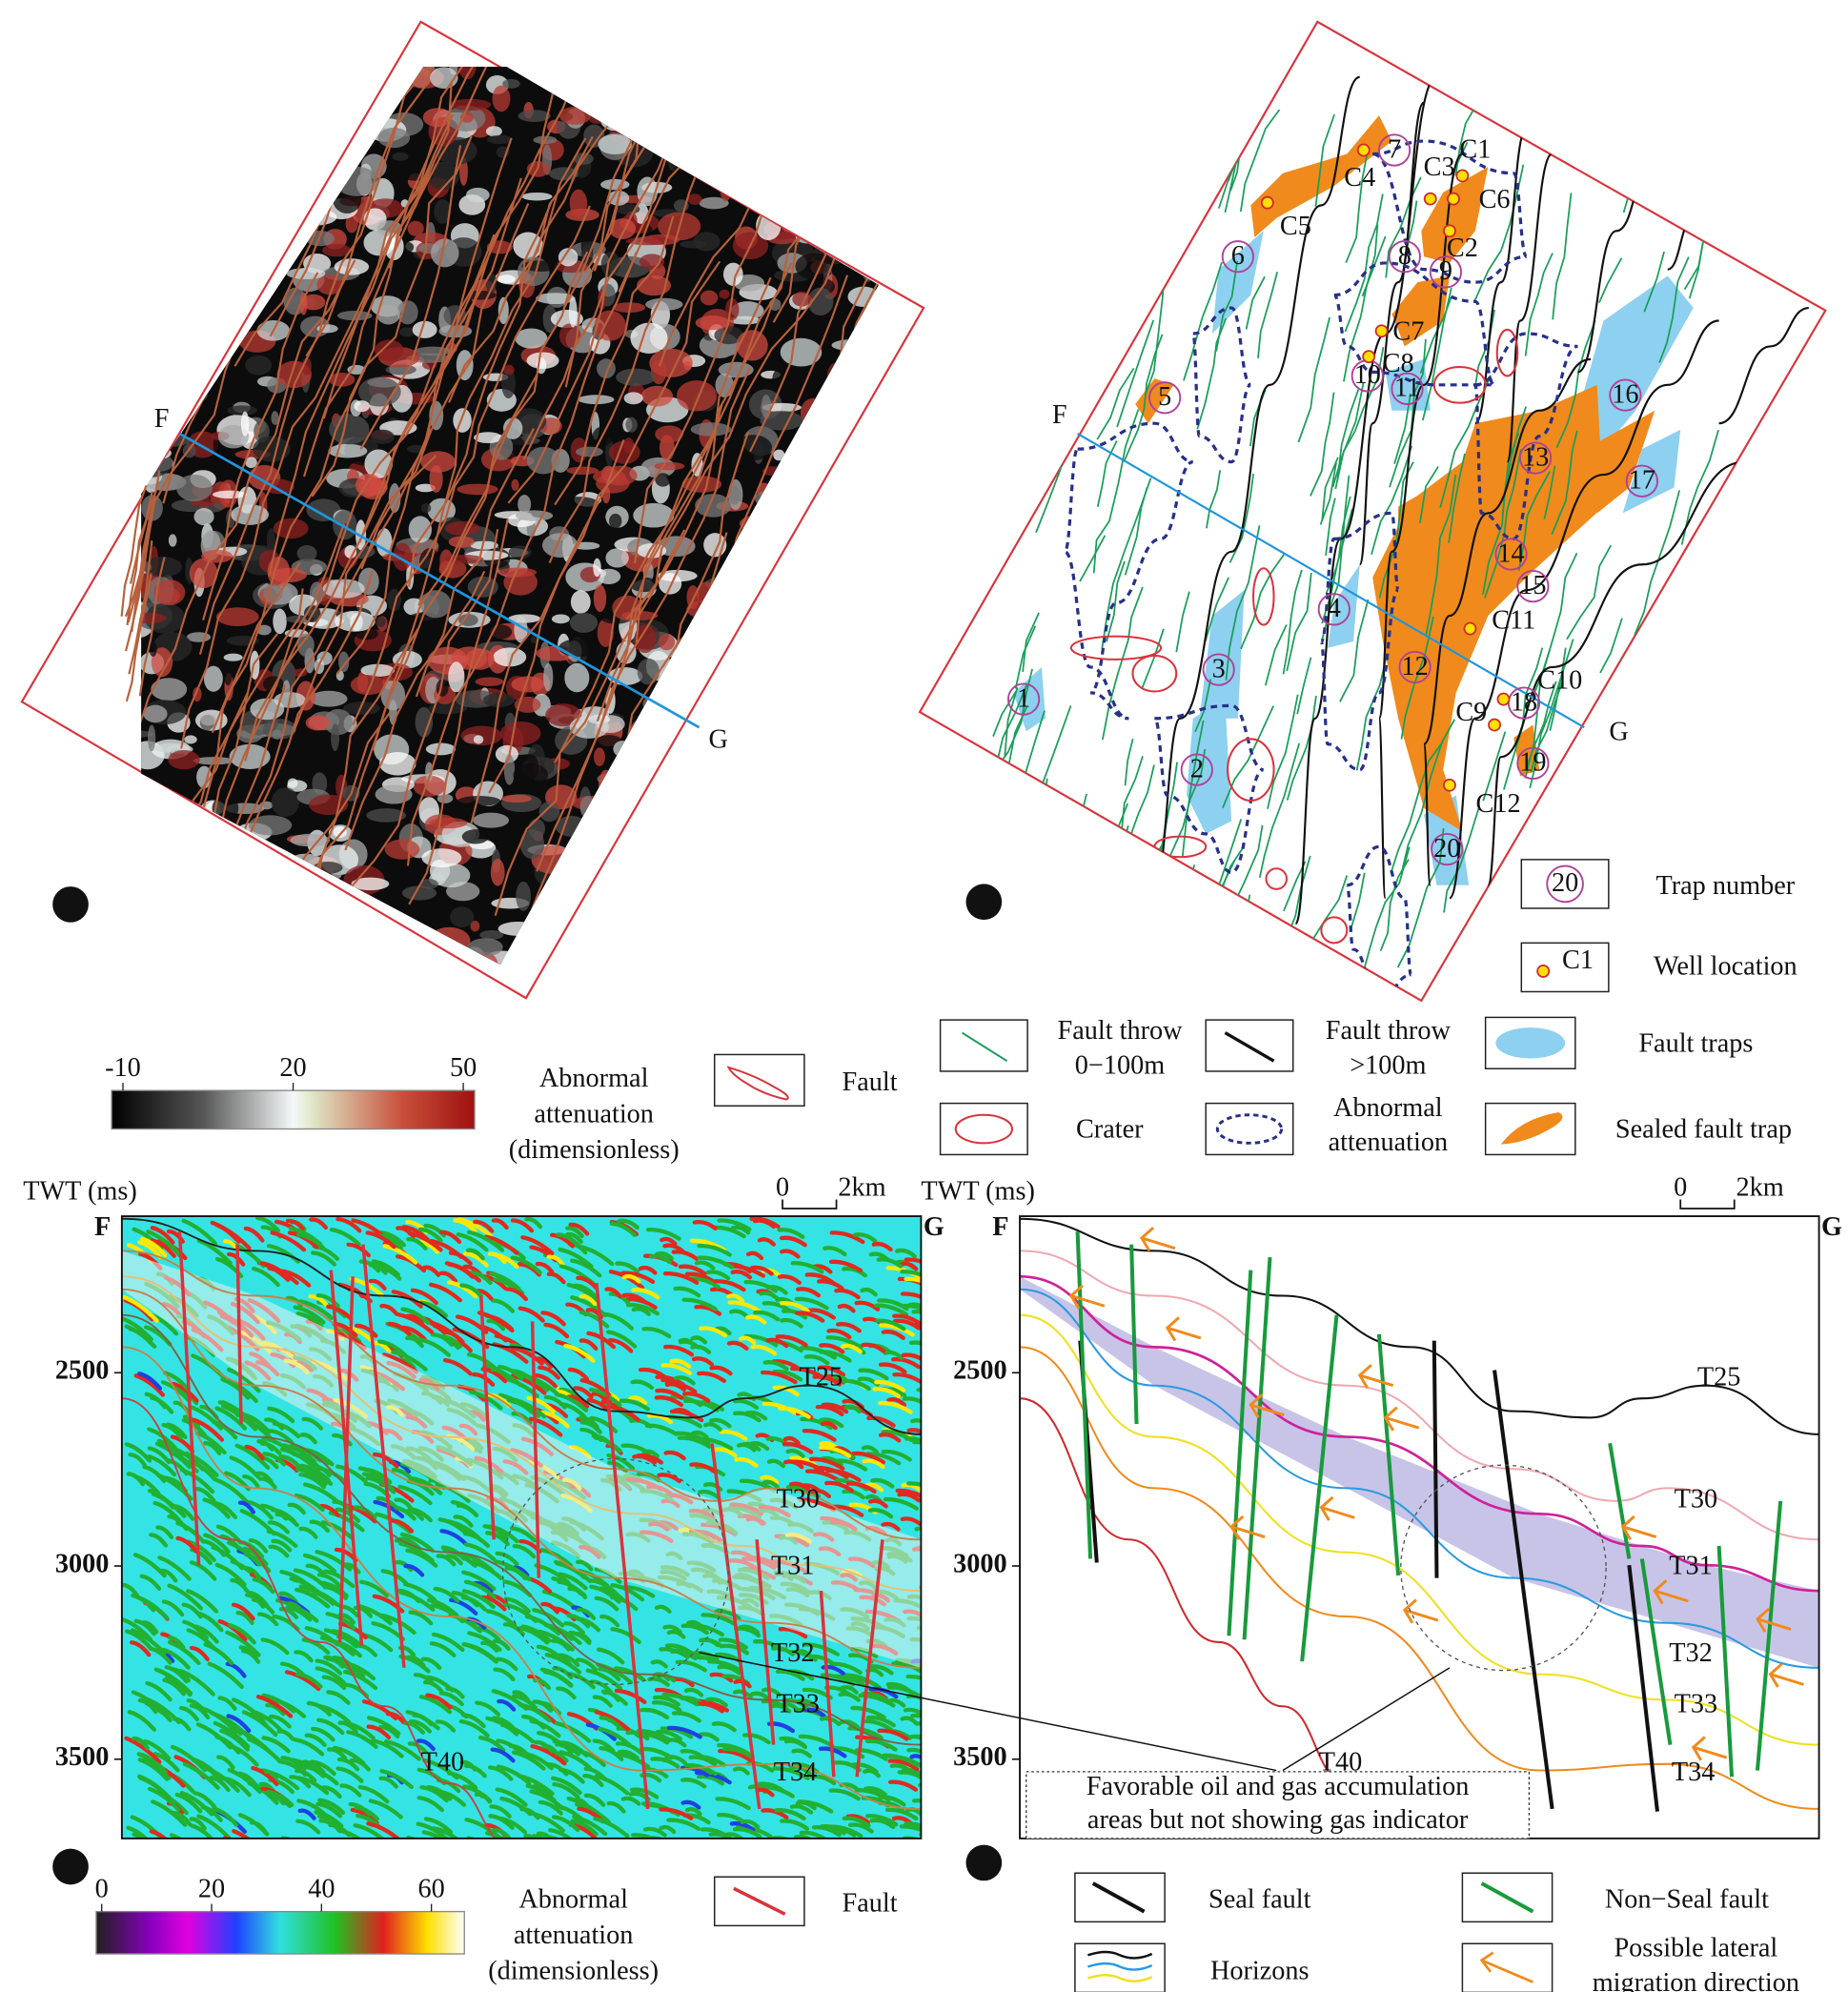  I want to click on horizon-label: T33, so click(798, 1704).